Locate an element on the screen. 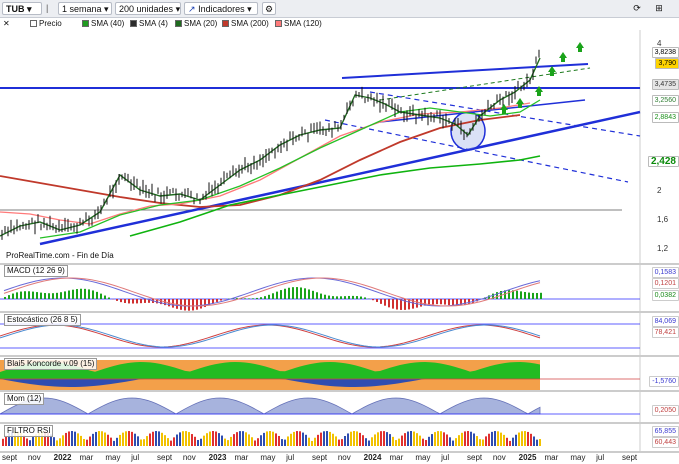 The width and height of the screenshot is (679, 464). legend-sma4: SMA (4) is located at coordinates (149, 24).